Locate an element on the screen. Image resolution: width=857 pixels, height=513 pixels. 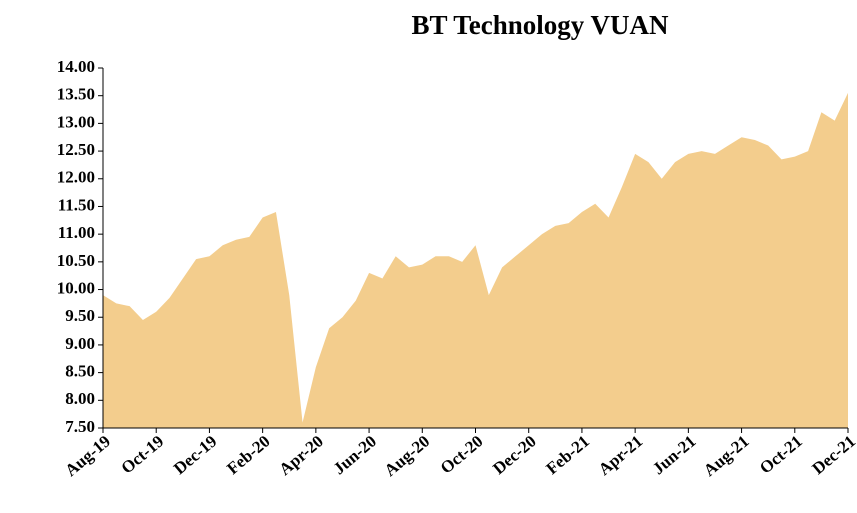
x-tick-label: Dec-19 is located at coordinates (195, 455).